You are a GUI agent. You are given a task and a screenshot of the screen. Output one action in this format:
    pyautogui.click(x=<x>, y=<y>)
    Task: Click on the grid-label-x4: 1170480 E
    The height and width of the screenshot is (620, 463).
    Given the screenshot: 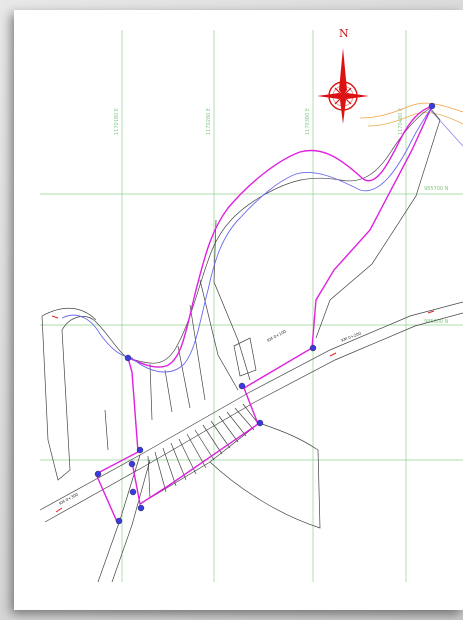 What is the action you would take?
    pyautogui.click(x=401, y=121)
    